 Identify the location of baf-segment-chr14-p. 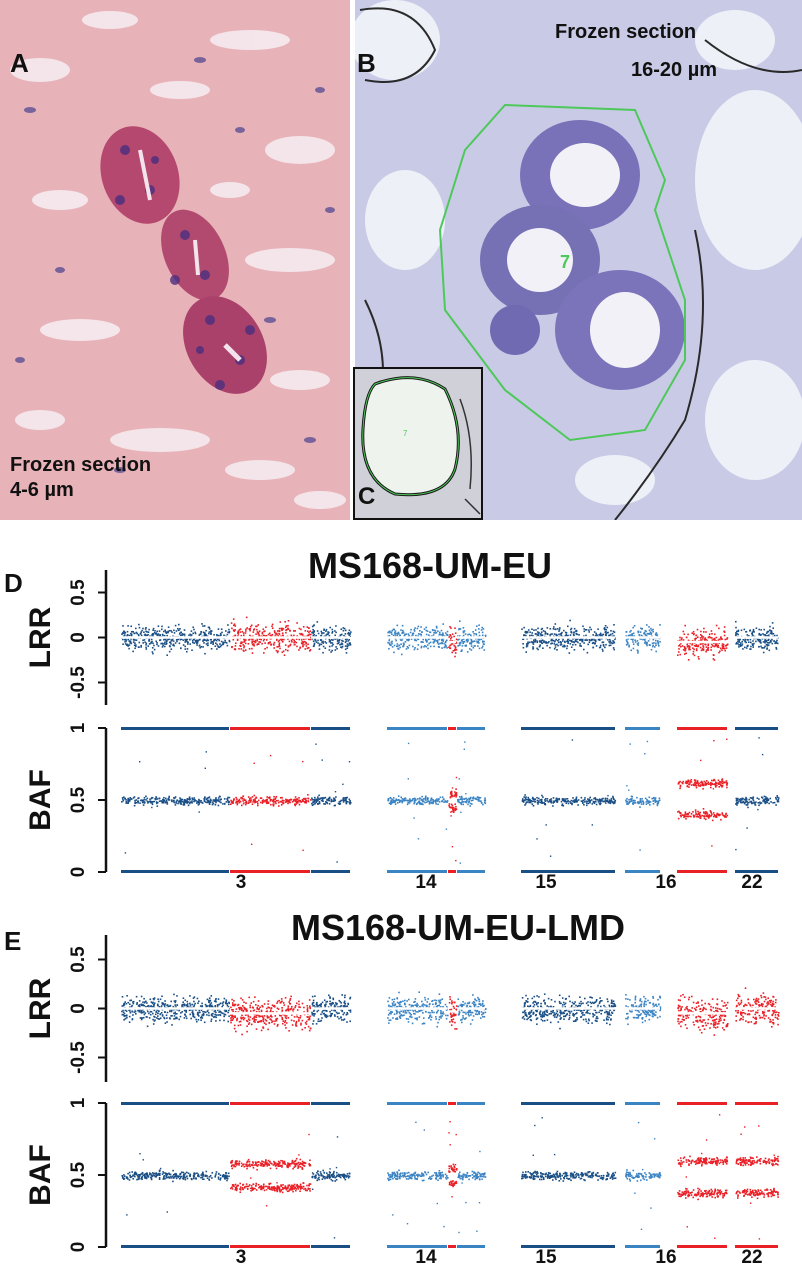
(418, 800).